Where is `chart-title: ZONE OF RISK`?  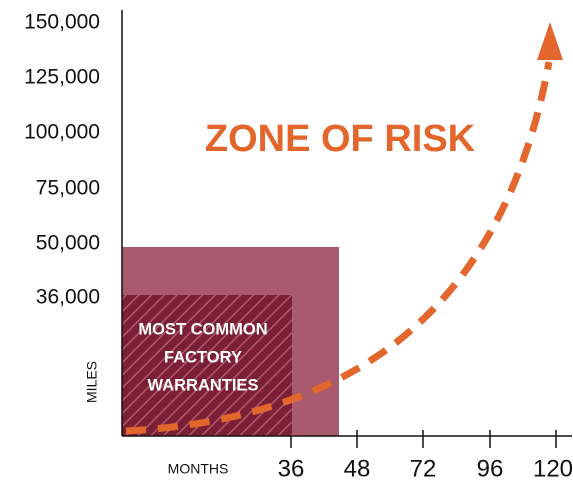 chart-title: ZONE OF RISK is located at coordinates (340, 139).